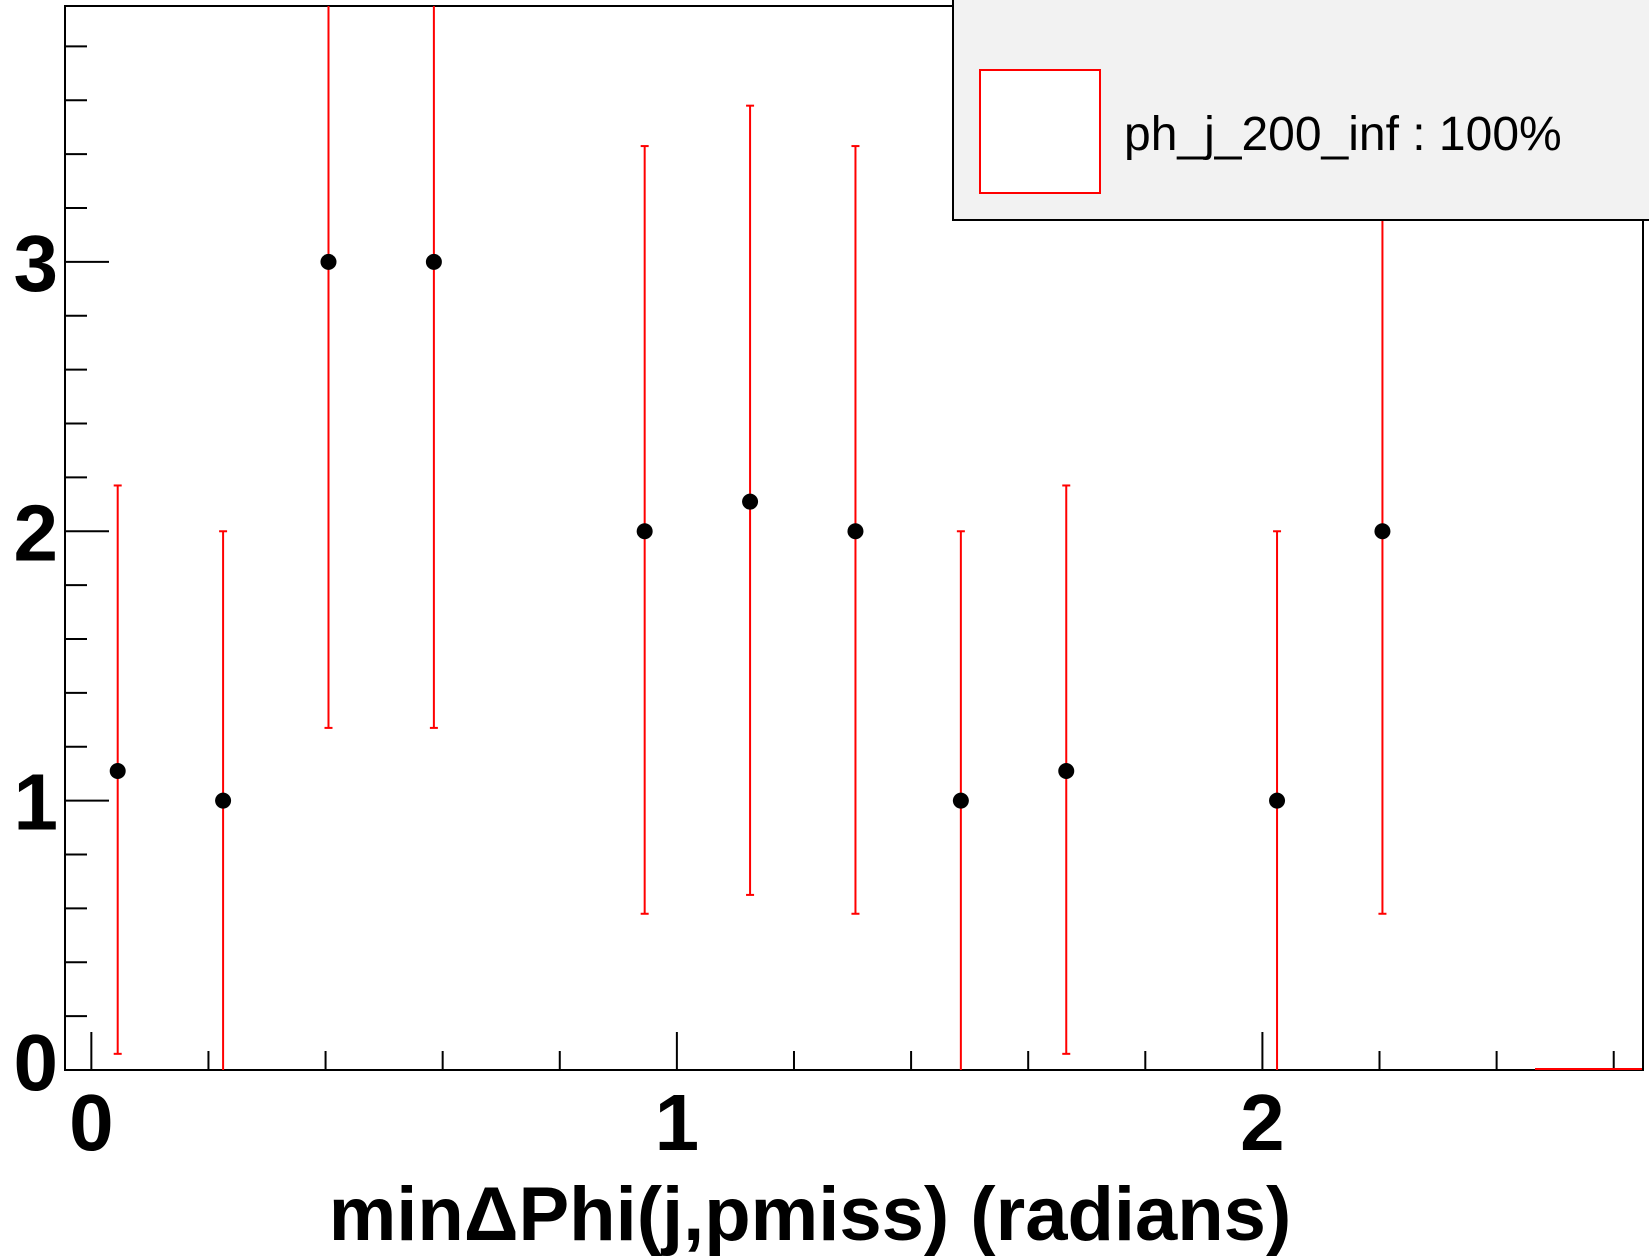 The width and height of the screenshot is (1649, 1258). I want to click on legend-label: ph_j_200_inf : 100%, so click(1343, 134).